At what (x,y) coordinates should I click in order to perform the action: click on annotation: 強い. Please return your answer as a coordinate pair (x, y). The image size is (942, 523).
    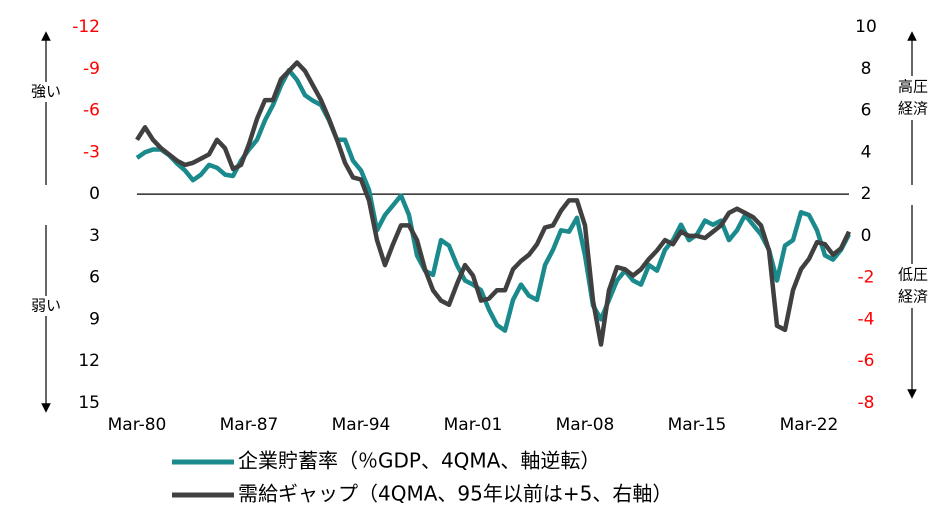
    Looking at the image, I should click on (46, 92).